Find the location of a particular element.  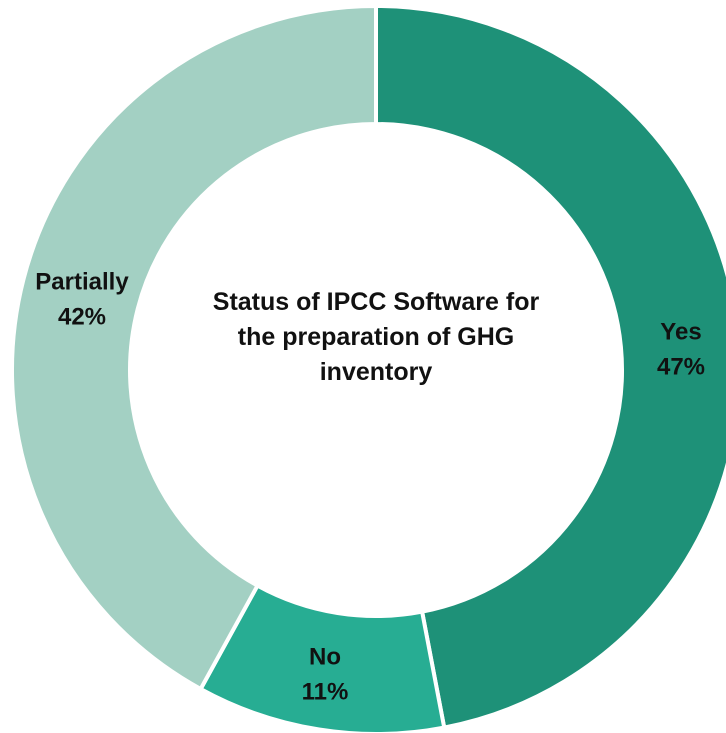

segment-label: Partially is located at coordinates (82, 281).